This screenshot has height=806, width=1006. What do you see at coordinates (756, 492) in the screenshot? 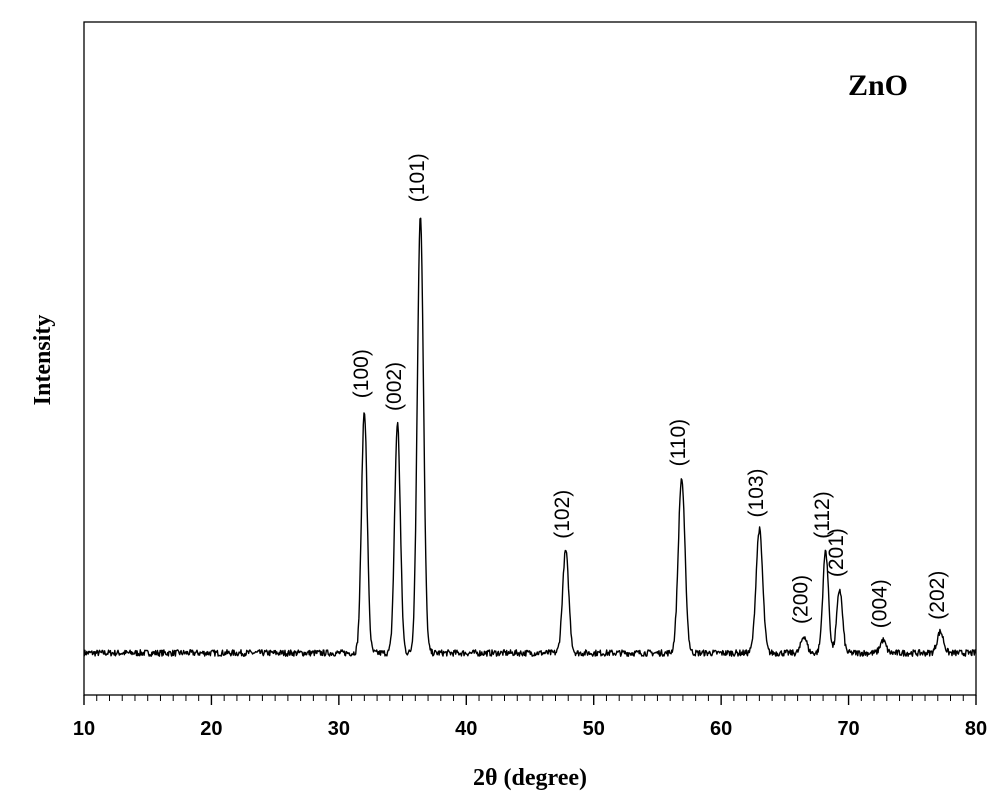
I see `peak-label: (103)` at bounding box center [756, 492].